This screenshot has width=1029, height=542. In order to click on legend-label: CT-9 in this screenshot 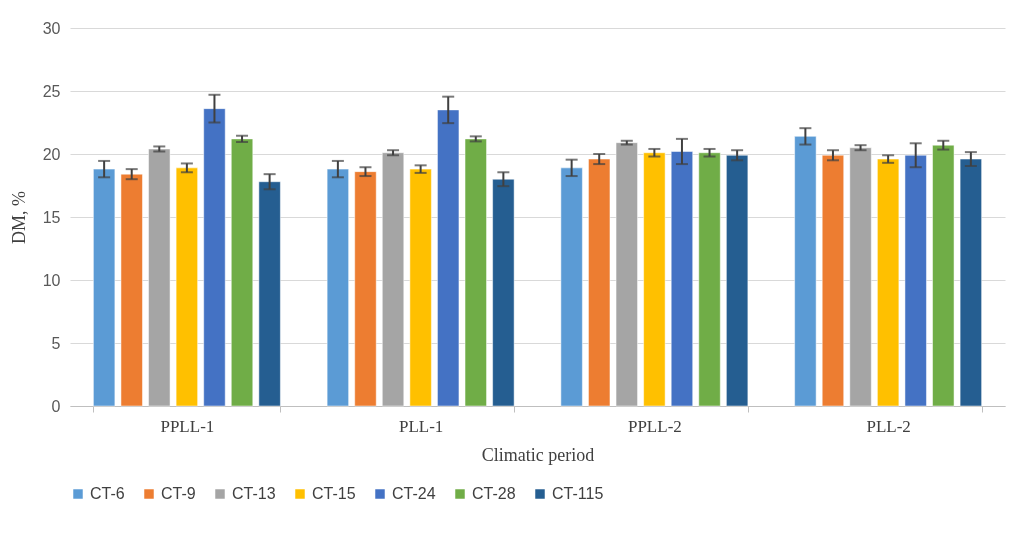, I will do `click(178, 493)`.